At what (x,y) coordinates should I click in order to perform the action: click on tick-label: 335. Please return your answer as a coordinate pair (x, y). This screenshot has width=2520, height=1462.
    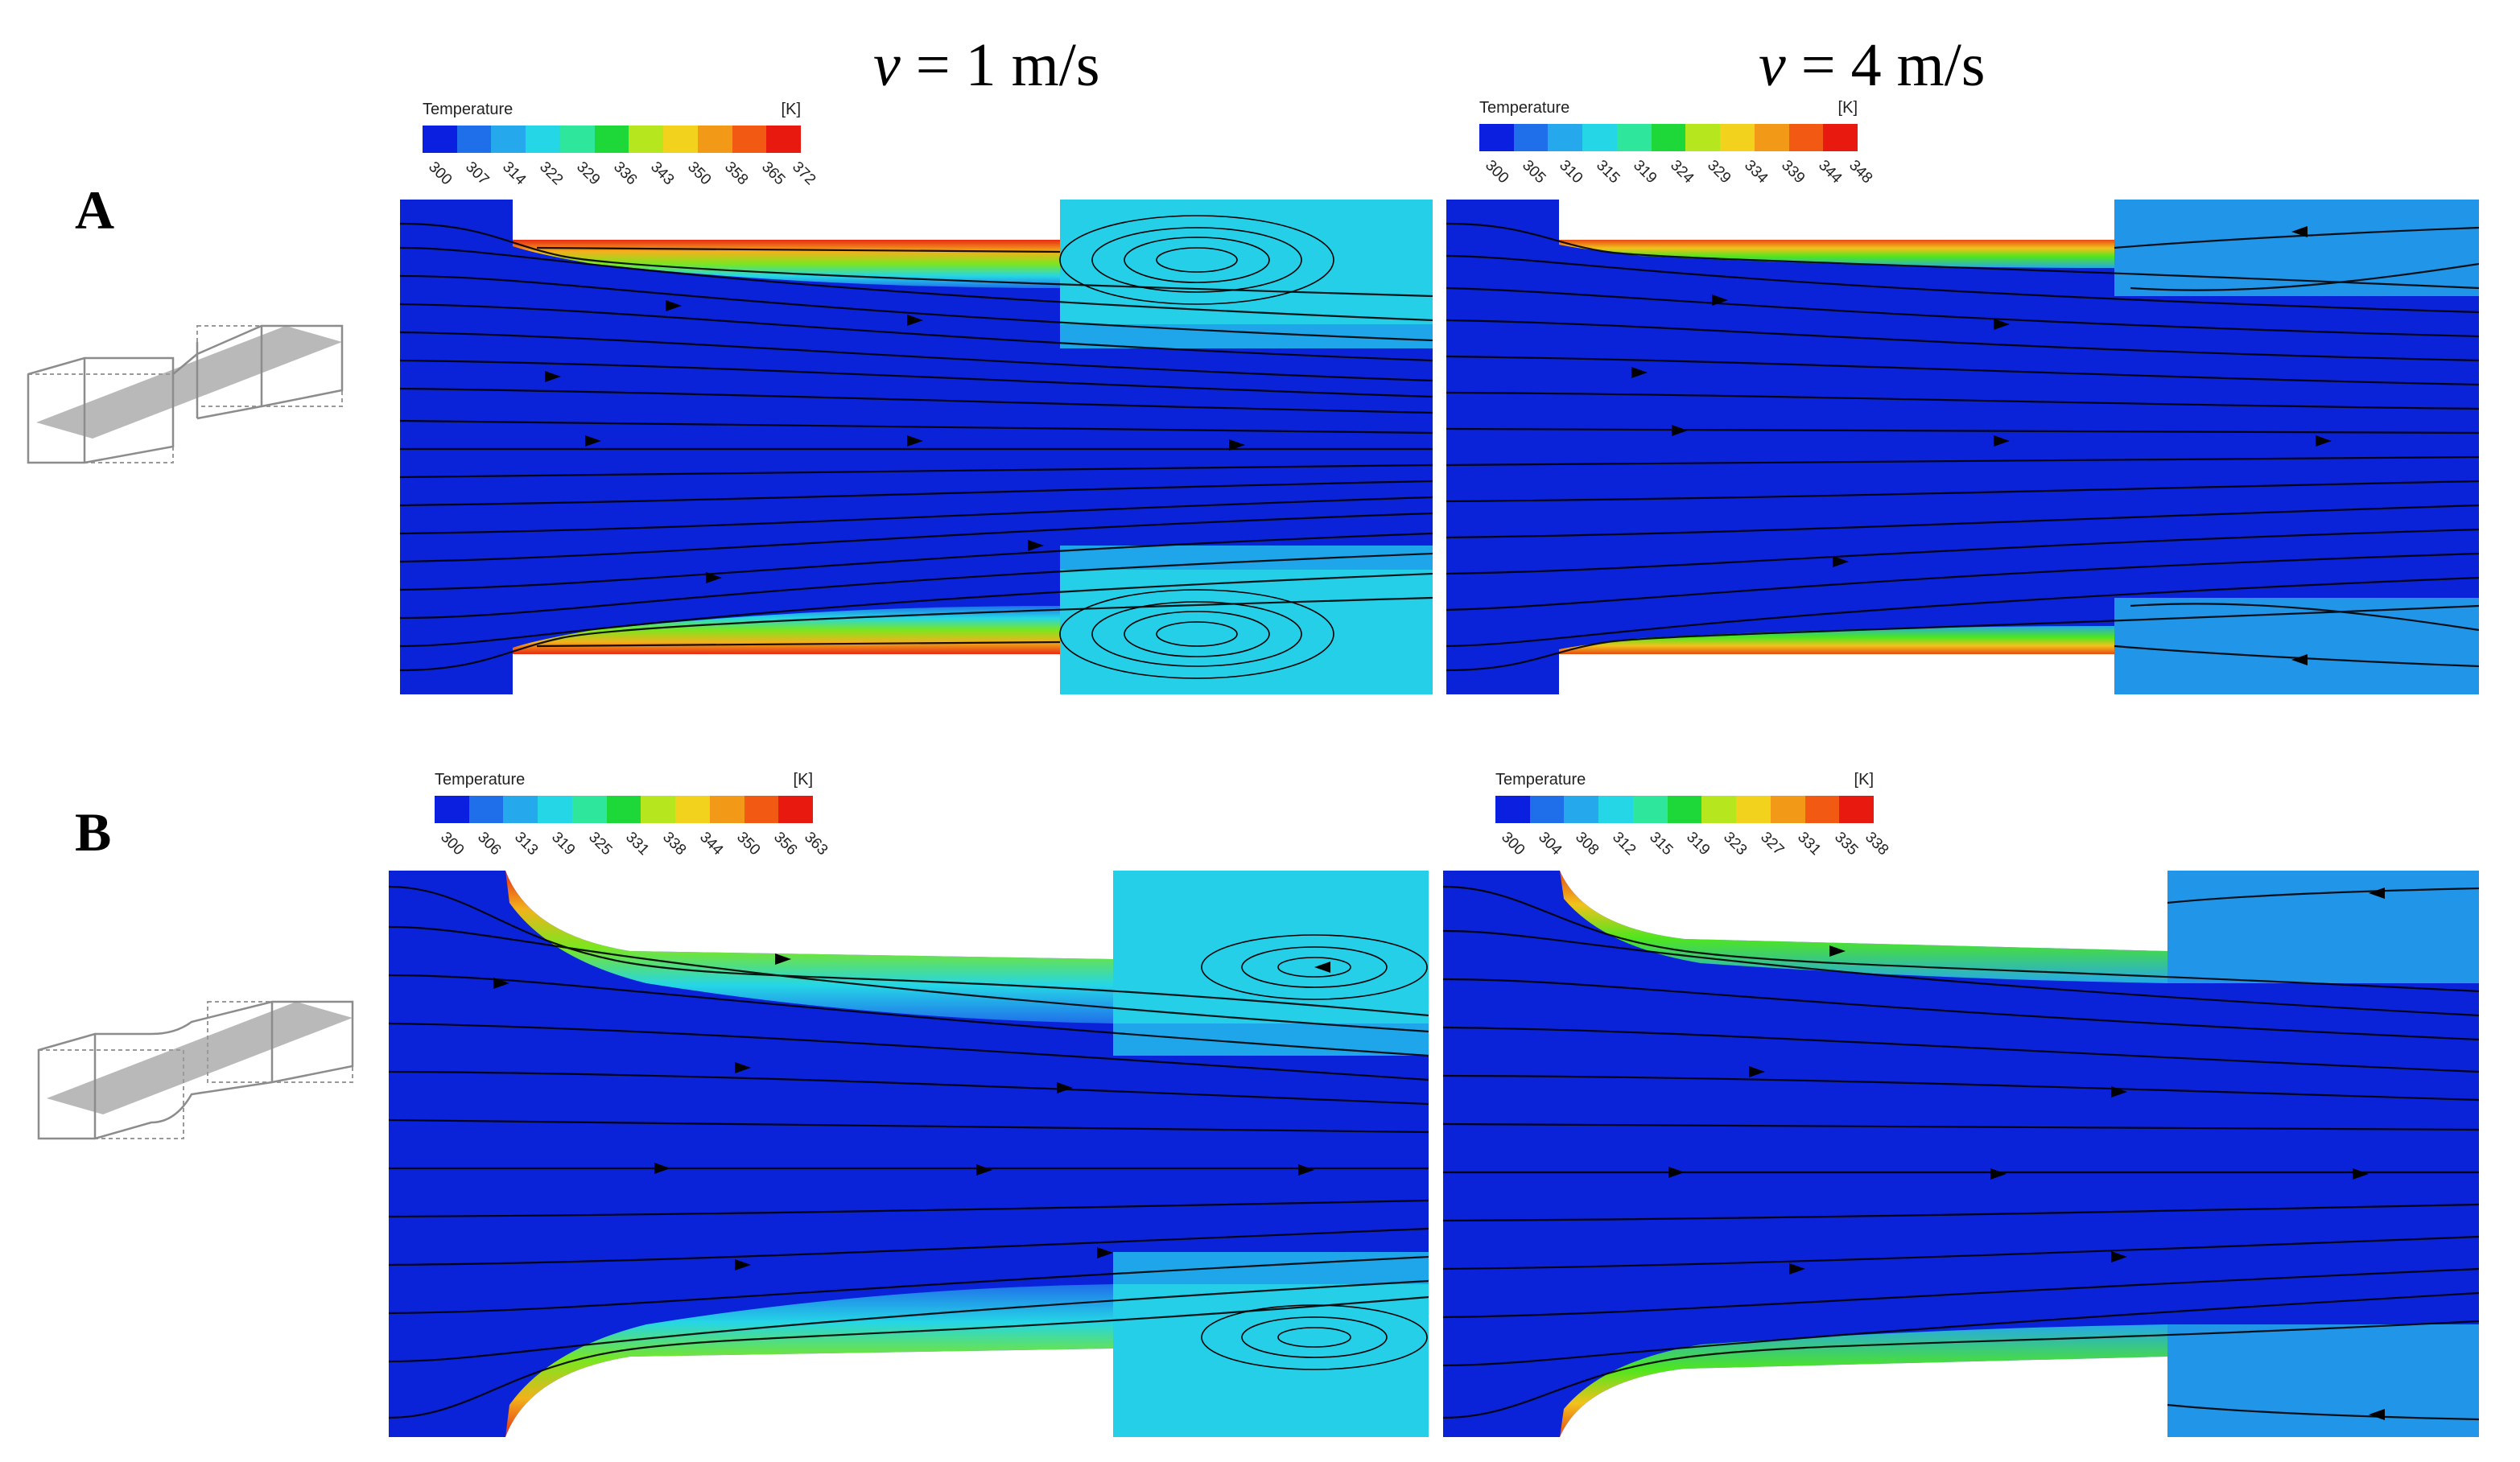
    Looking at the image, I should click on (1847, 844).